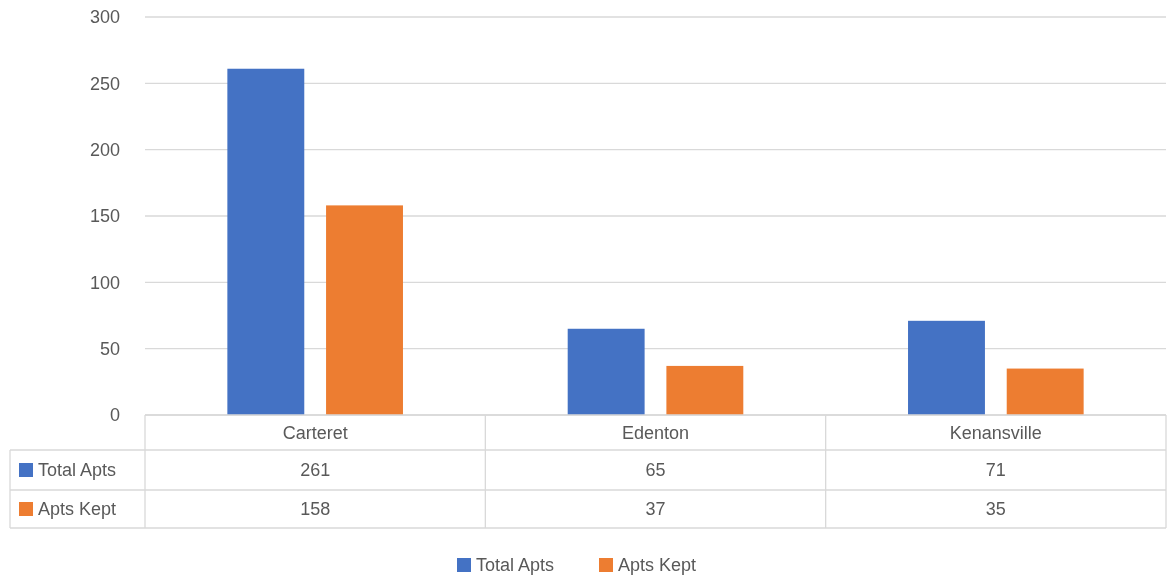 The width and height of the screenshot is (1168, 582). What do you see at coordinates (114, 415) in the screenshot?
I see `y-tick-label: 0` at bounding box center [114, 415].